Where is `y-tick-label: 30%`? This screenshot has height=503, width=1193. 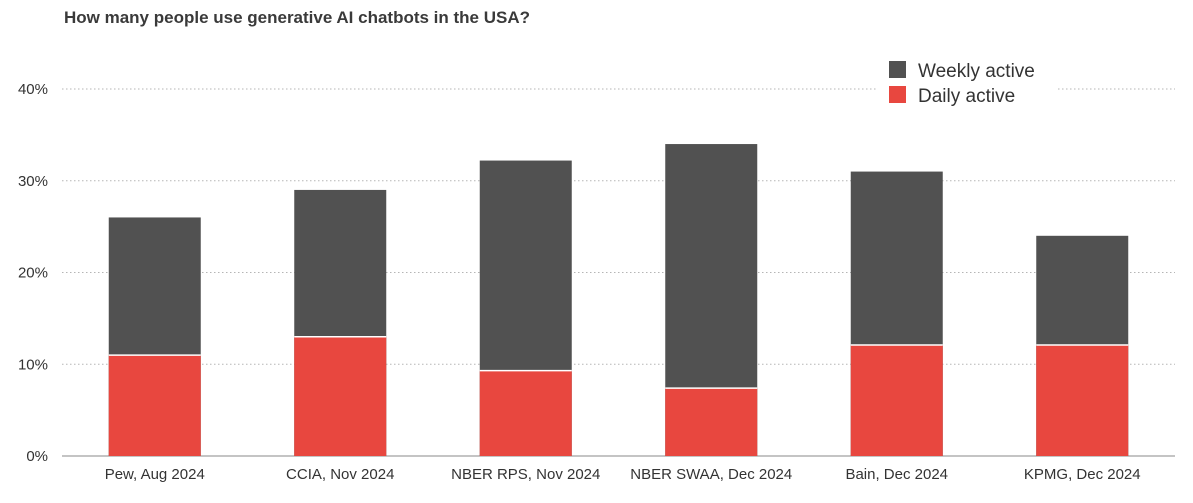 y-tick-label: 30% is located at coordinates (33, 181).